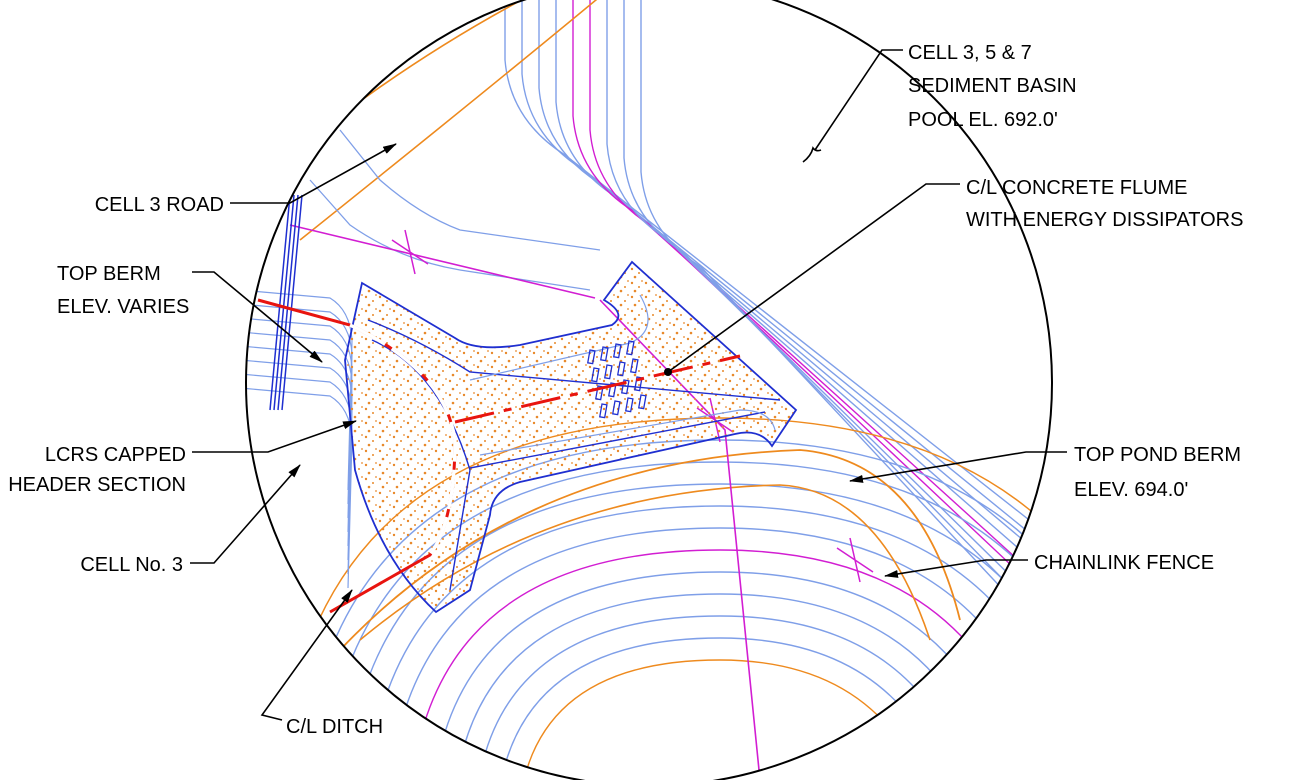 The width and height of the screenshot is (1308, 780). Describe the element at coordinates (109, 274) in the screenshot. I see `label: TOP BERM` at that location.